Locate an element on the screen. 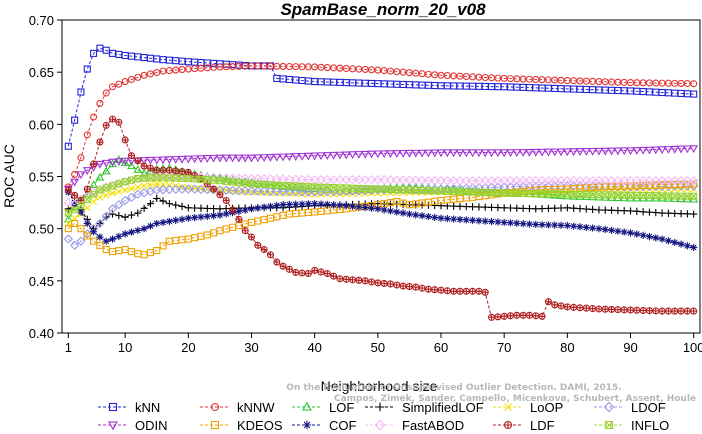 The height and width of the screenshot is (434, 702). data-point-knnw is located at coordinates (157, 72).